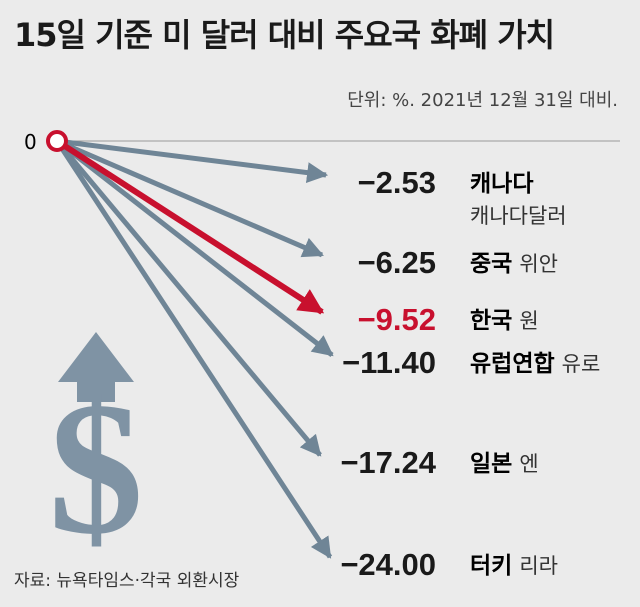  Describe the element at coordinates (397, 262) in the screenshot. I see `value-label: −6.25` at that location.